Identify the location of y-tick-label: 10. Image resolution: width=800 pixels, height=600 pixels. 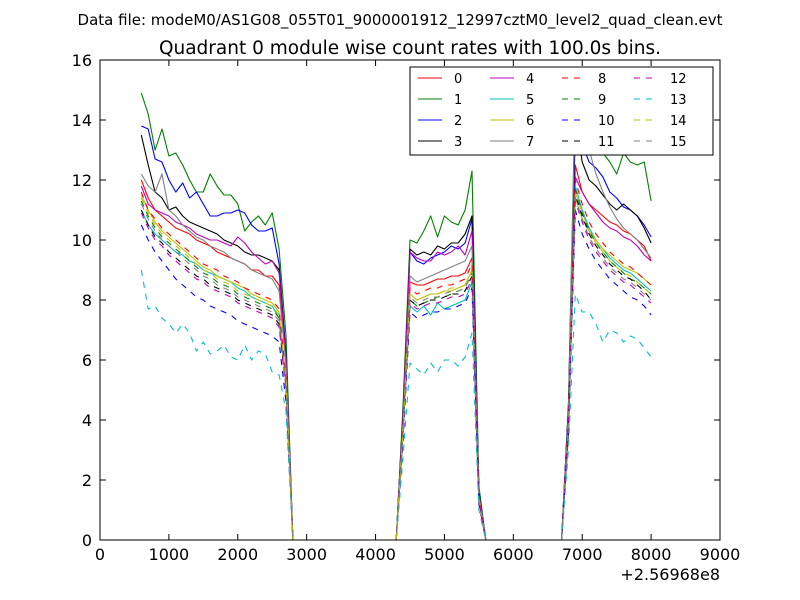
(82, 240).